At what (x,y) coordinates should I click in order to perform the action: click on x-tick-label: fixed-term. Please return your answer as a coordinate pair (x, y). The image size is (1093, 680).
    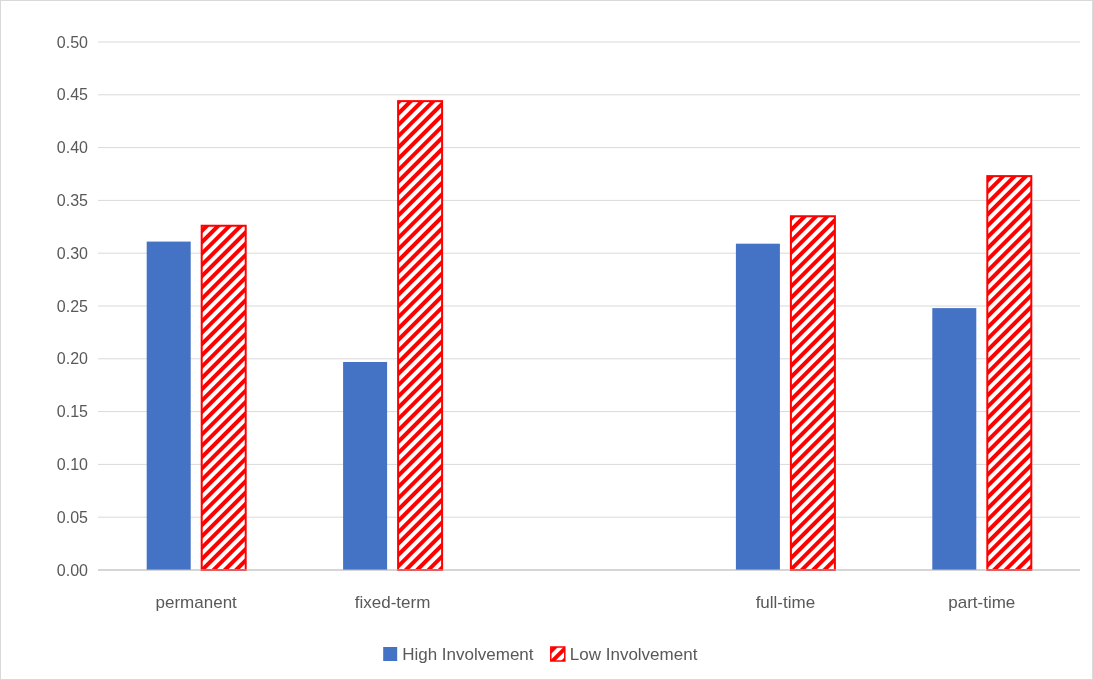
    Looking at the image, I should click on (392, 602).